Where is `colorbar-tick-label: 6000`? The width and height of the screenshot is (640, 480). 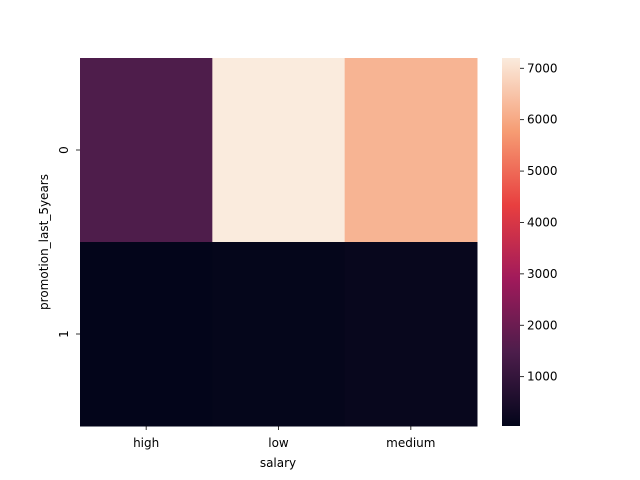
colorbar-tick-label: 6000 is located at coordinates (542, 120).